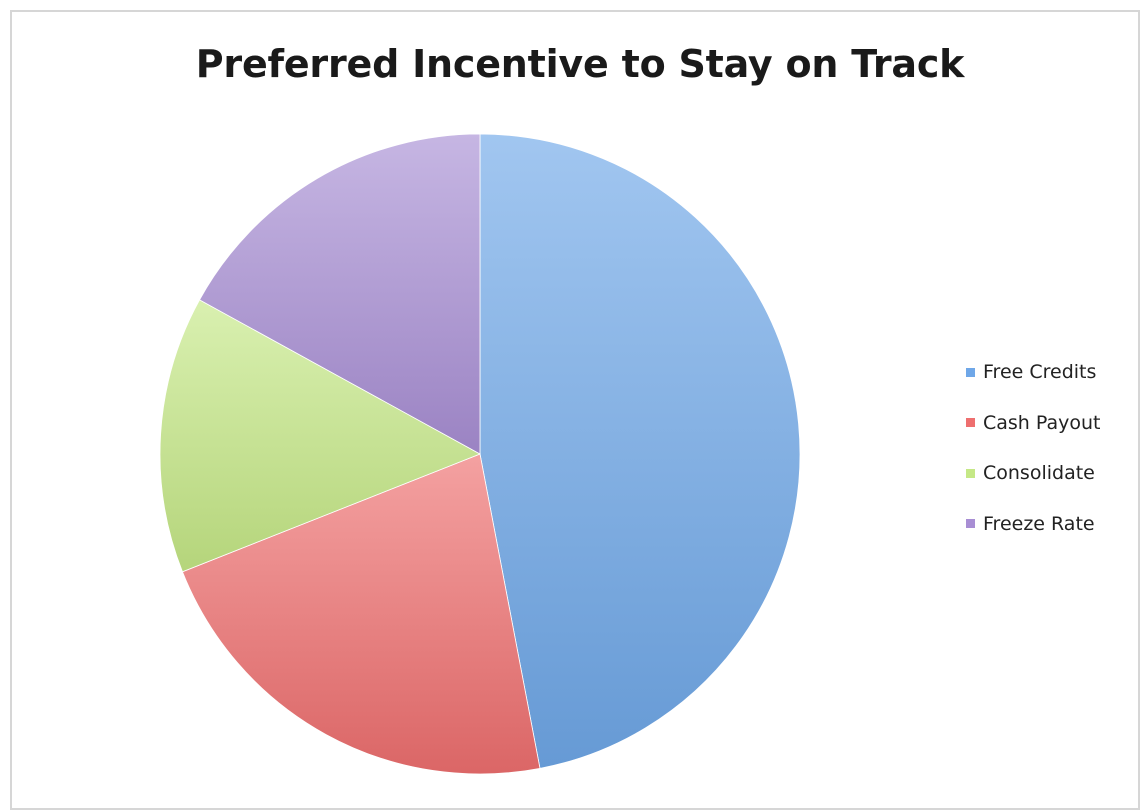 The width and height of the screenshot is (1142, 810). I want to click on legend-item-consolidate: Consolidate, so click(1051, 473).